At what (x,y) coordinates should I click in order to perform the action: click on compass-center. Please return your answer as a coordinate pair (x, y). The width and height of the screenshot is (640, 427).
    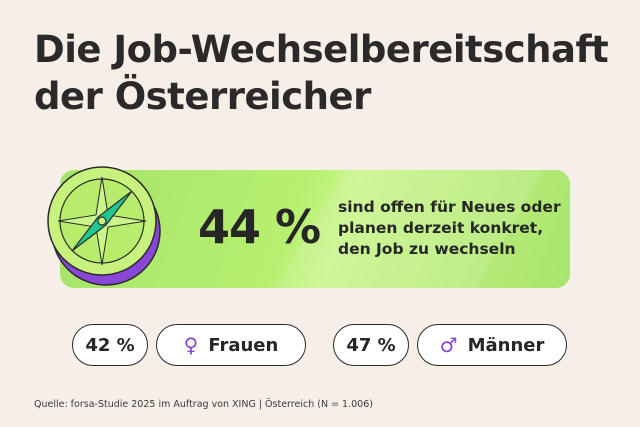
    Looking at the image, I should click on (102, 221).